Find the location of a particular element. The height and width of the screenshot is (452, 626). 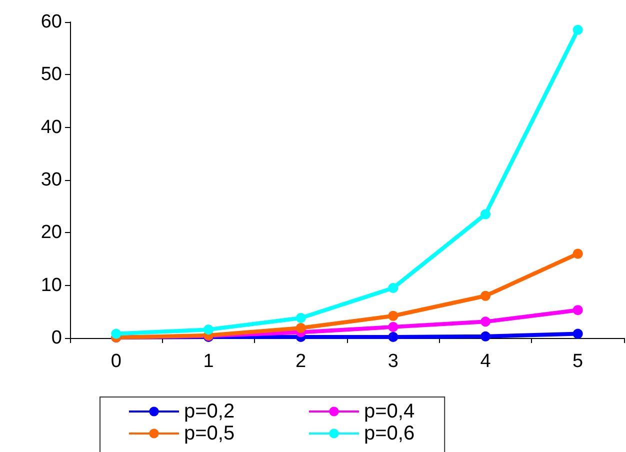

x-tick-label: 3 is located at coordinates (393, 361).